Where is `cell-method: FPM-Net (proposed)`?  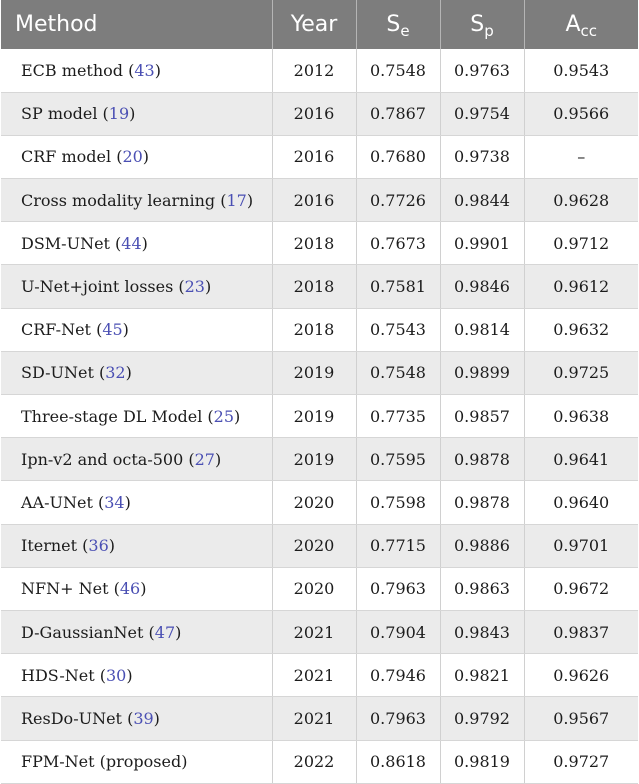
cell-method: FPM-Net (proposed) is located at coordinates (137, 762).